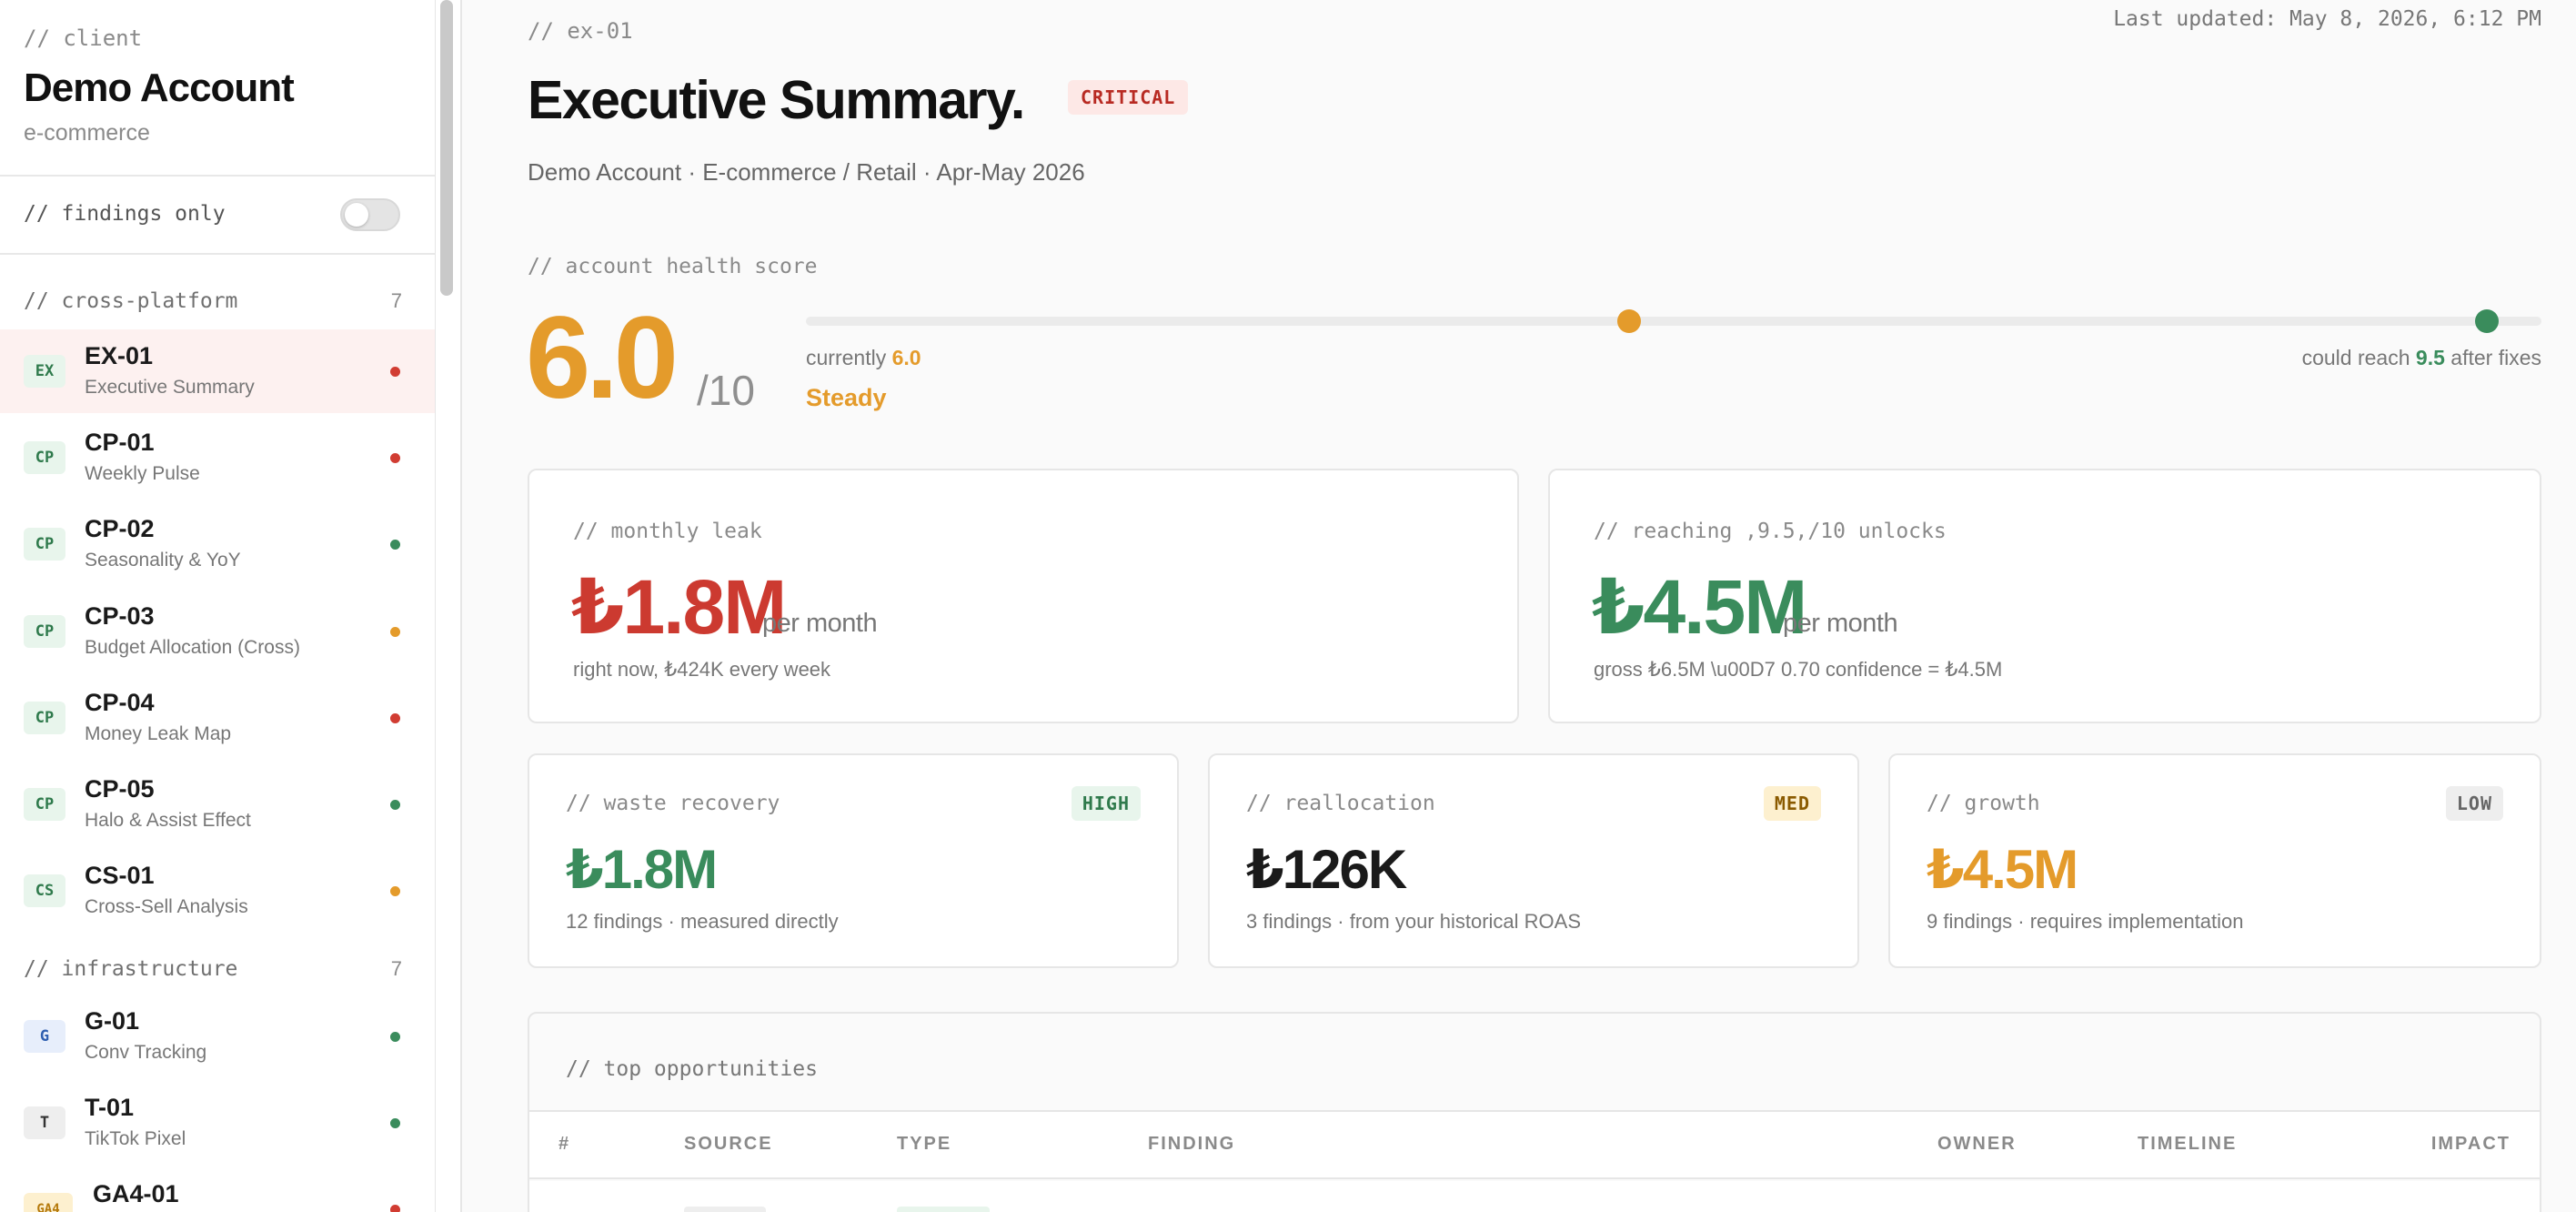  I want to click on column-header-timeline: TIMELINE, so click(2188, 1144).